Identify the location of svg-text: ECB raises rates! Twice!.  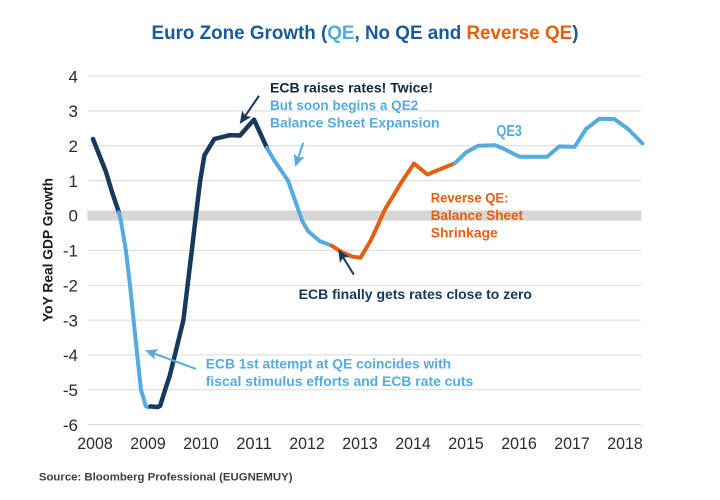
(351, 89).